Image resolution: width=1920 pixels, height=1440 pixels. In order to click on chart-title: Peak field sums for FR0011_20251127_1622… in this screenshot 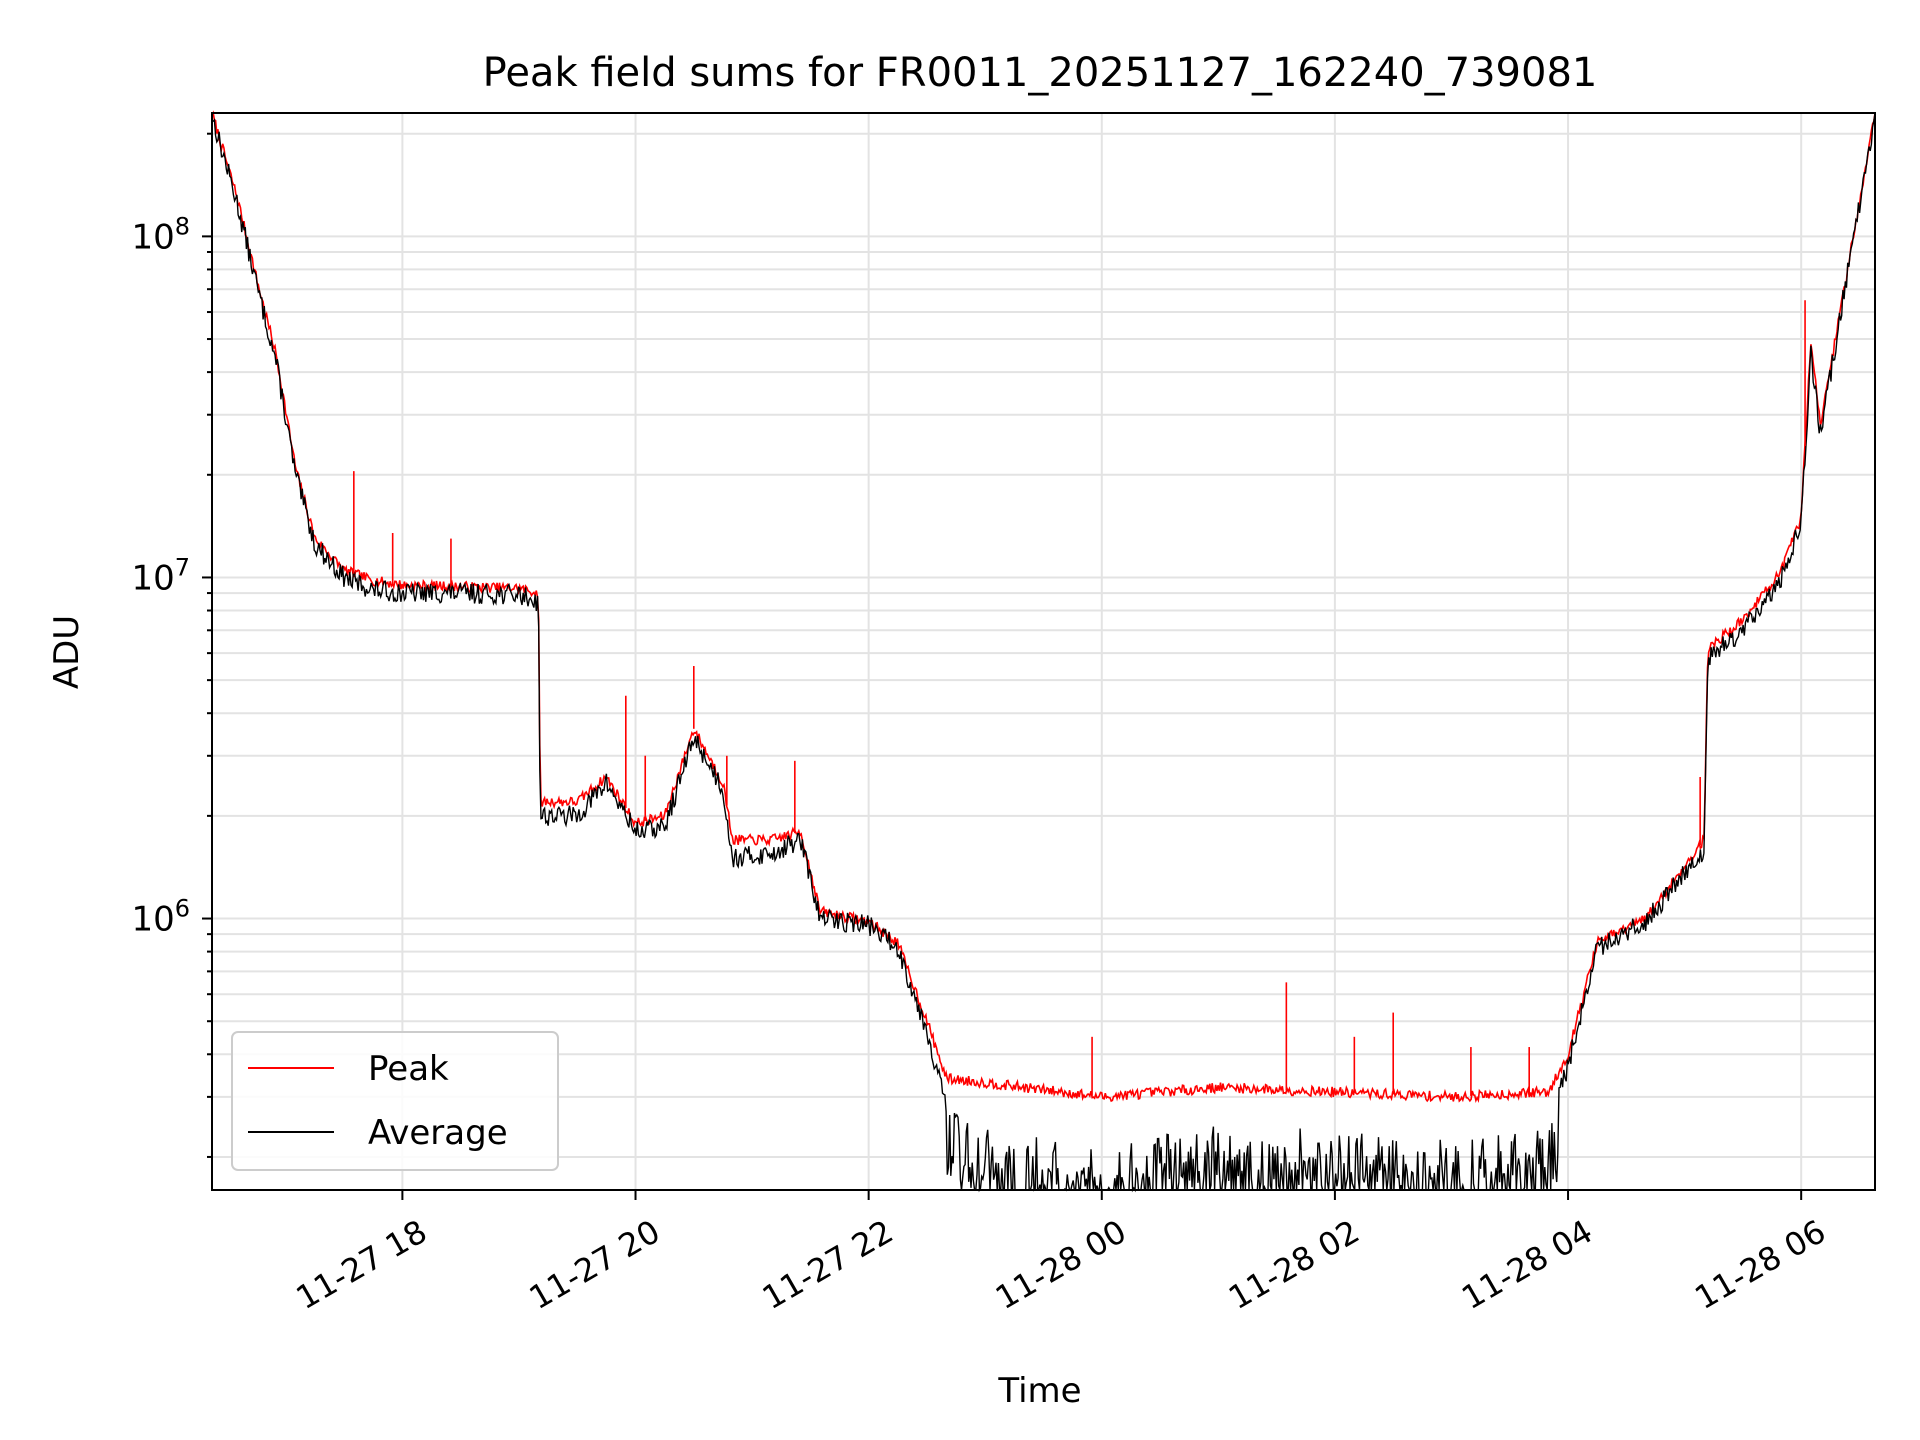, I will do `click(1040, 73)`.